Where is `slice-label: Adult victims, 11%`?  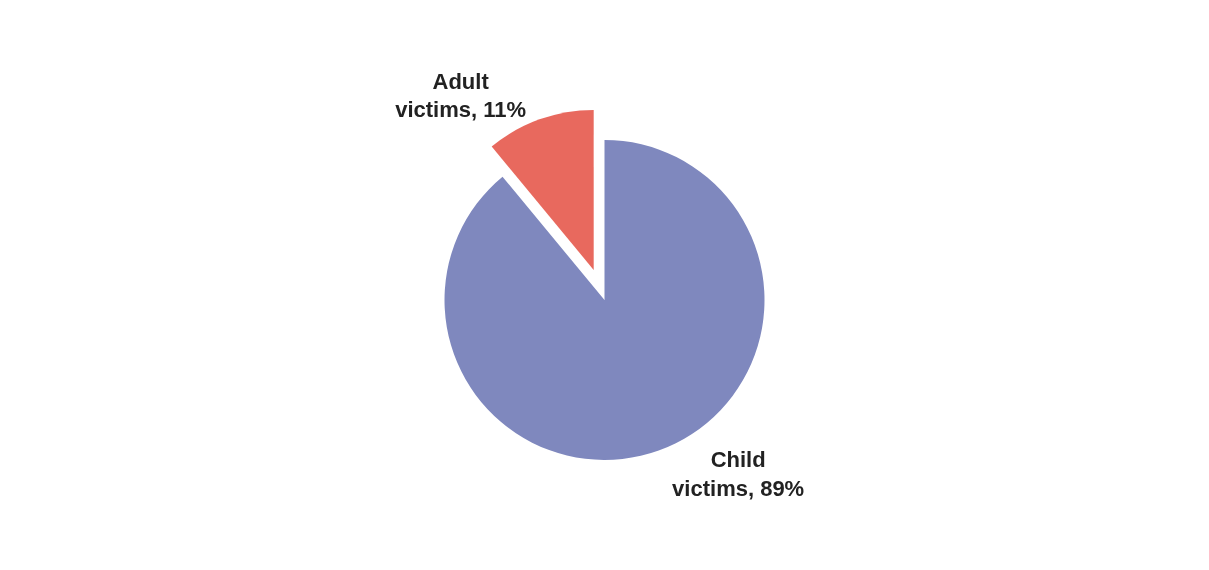 slice-label: Adult victims, 11% is located at coordinates (461, 95).